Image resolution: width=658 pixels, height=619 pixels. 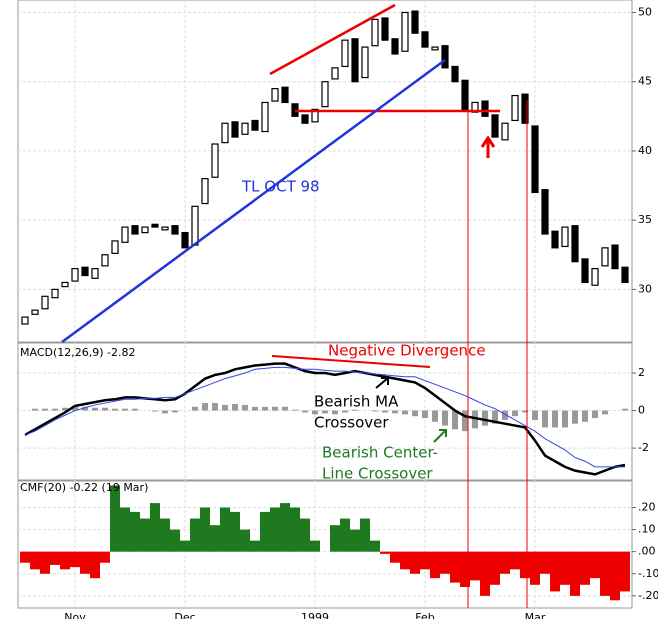 What do you see at coordinates (380, 453) in the screenshot?
I see `annotation: Bearish Center-` at bounding box center [380, 453].